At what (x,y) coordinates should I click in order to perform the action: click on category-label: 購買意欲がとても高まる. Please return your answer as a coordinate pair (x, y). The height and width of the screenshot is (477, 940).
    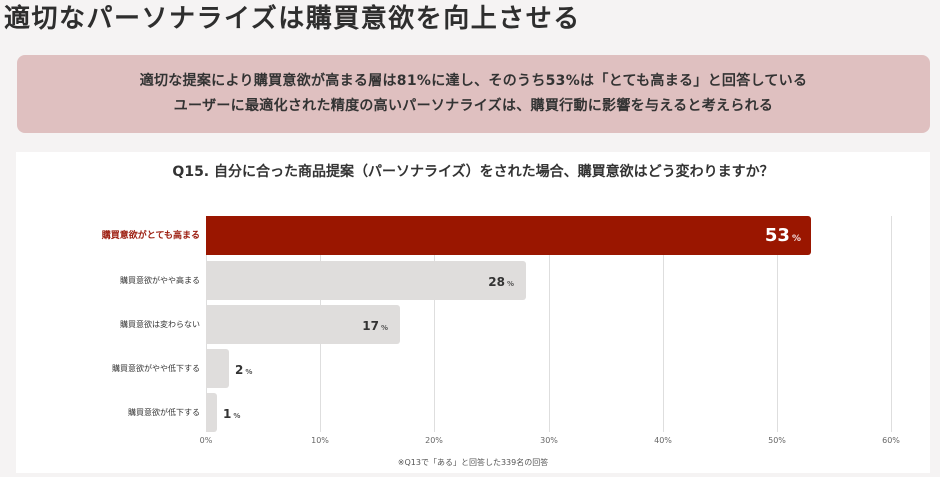
    Looking at the image, I should click on (150, 235).